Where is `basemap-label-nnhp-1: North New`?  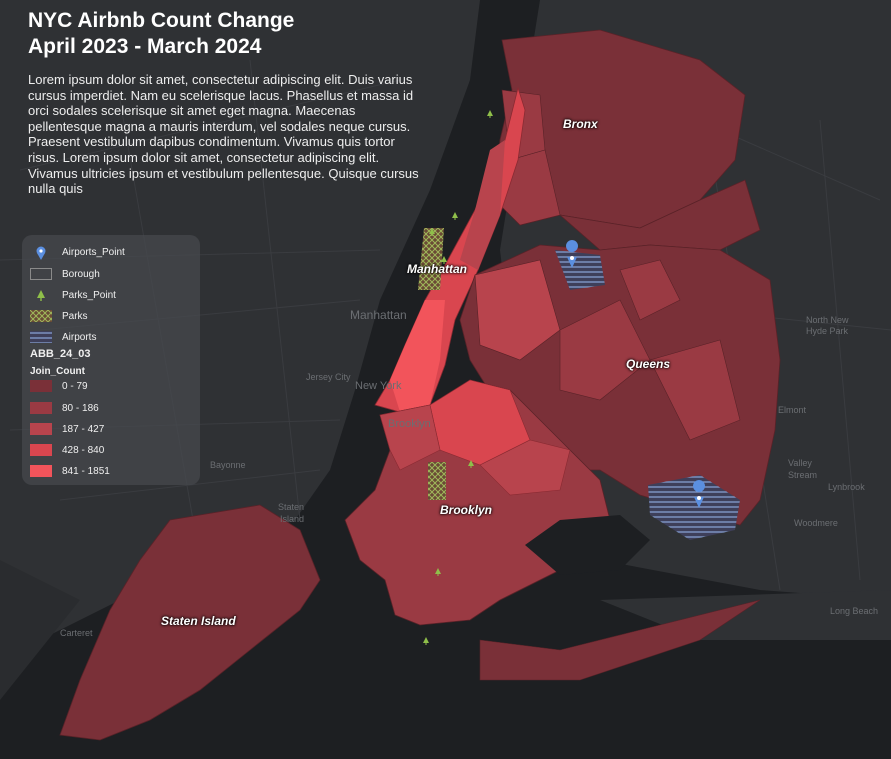 basemap-label-nnhp-1: North New is located at coordinates (827, 320).